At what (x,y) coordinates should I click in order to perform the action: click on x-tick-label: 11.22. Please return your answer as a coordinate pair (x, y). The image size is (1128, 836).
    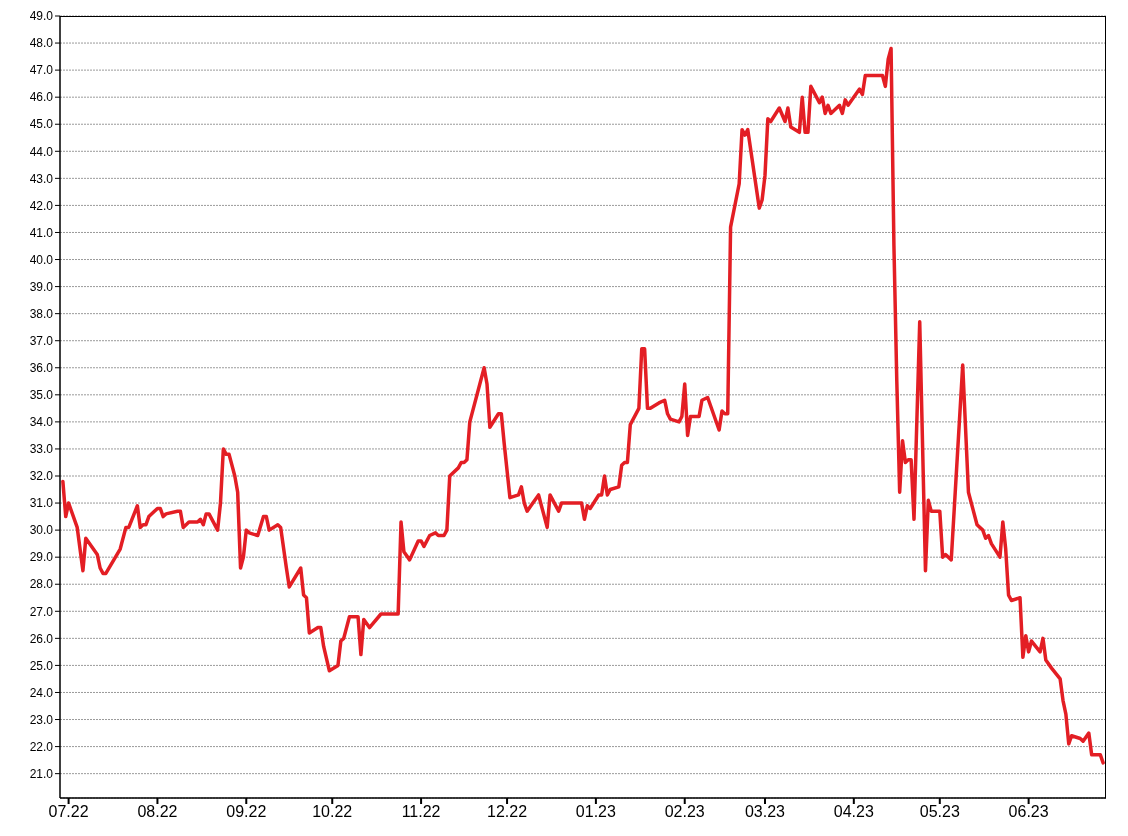
    Looking at the image, I should click on (421, 812).